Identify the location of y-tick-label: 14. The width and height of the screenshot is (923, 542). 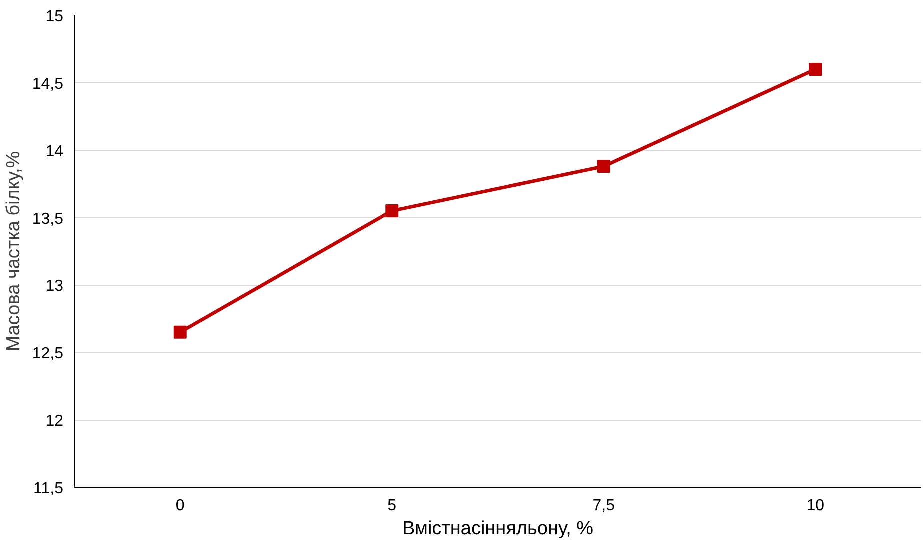
(55, 151).